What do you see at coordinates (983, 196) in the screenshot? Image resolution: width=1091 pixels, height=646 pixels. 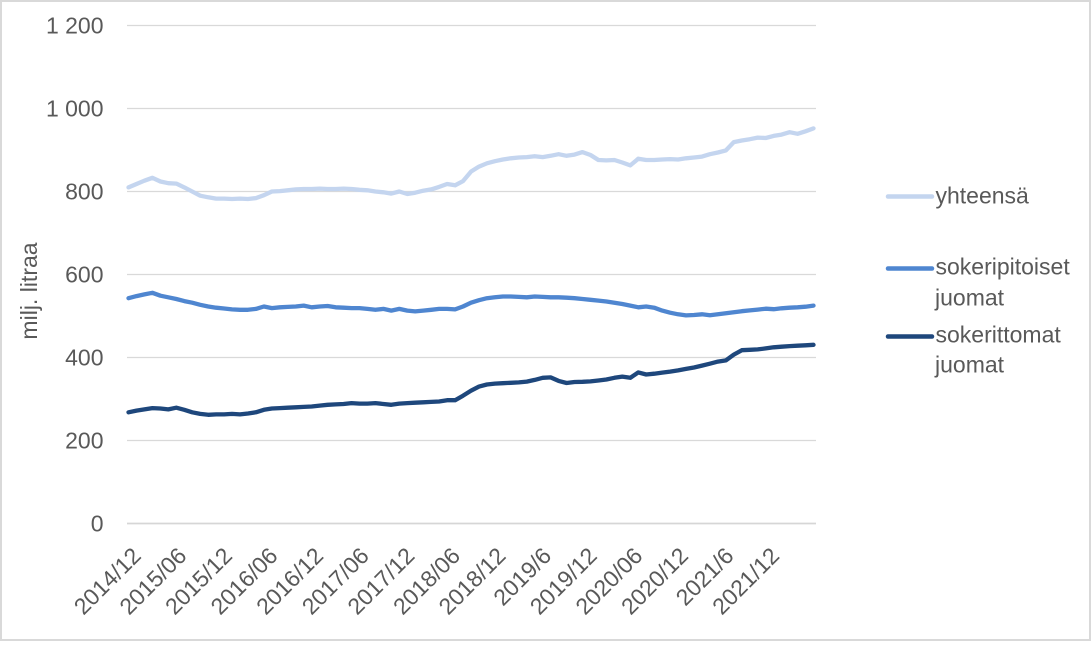 I see `svg-text: yhteensä` at bounding box center [983, 196].